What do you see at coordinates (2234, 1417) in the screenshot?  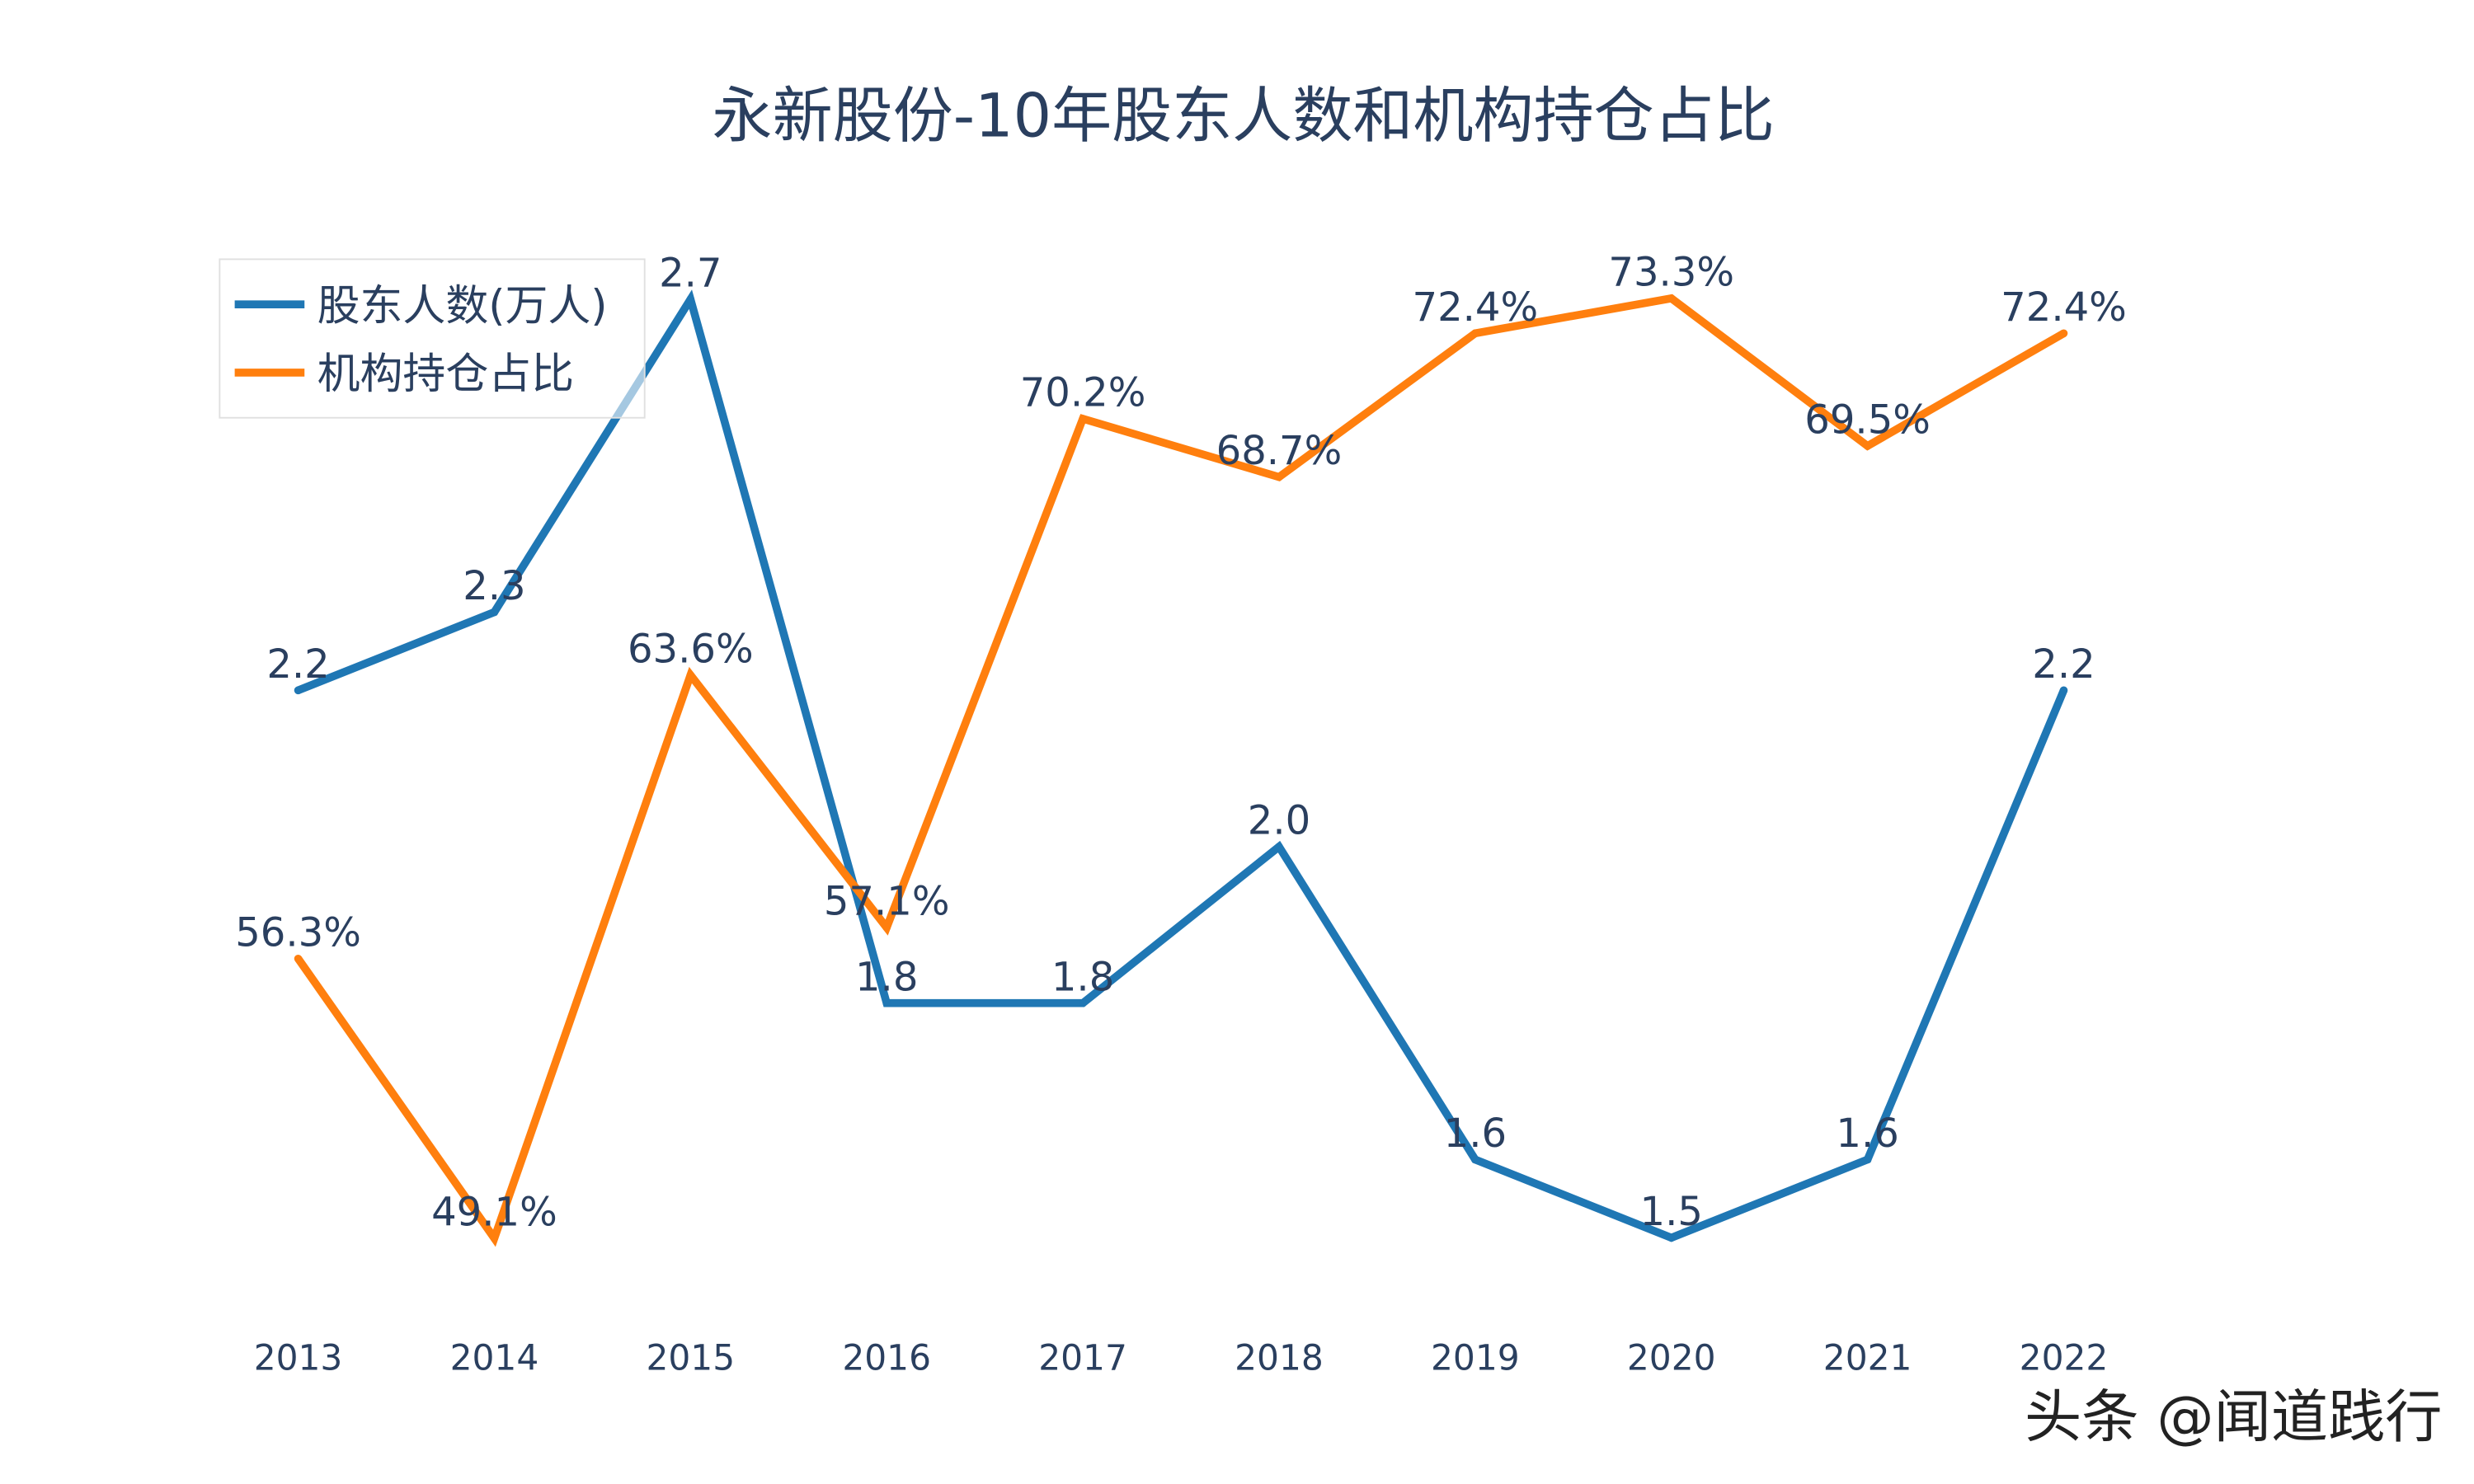 I see `watermark: 头条 @闻道践行` at bounding box center [2234, 1417].